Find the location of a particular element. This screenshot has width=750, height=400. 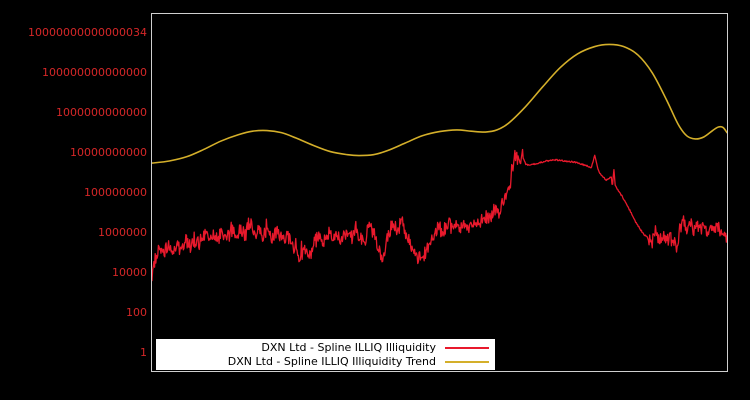

legend-label-illiquidity: DXN Ltd - Spline ILLIQ Illiquidity is located at coordinates (348, 347).